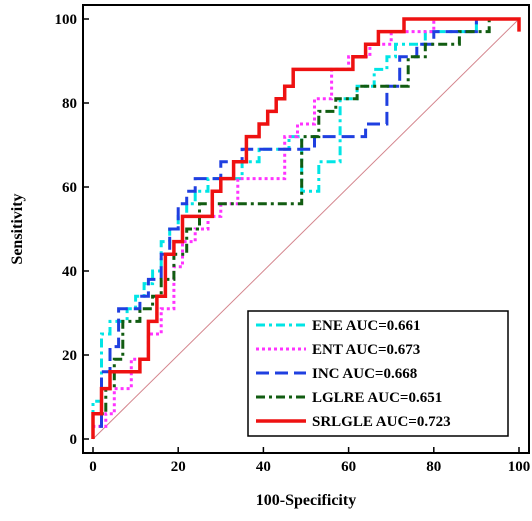  What do you see at coordinates (69, 104) in the screenshot?
I see `y-tick-label: 80` at bounding box center [69, 104].